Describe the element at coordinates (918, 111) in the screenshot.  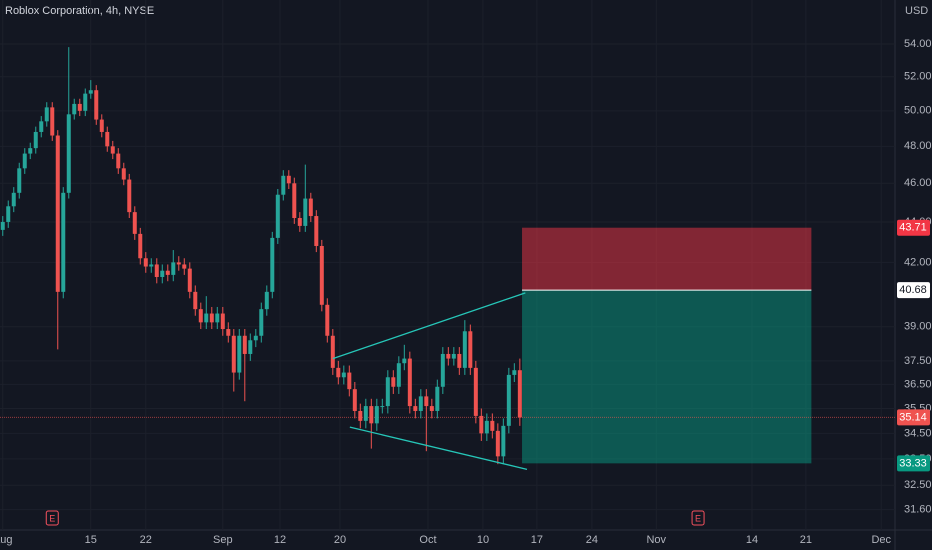
I see `y-tick-label: 50.00` at that location.